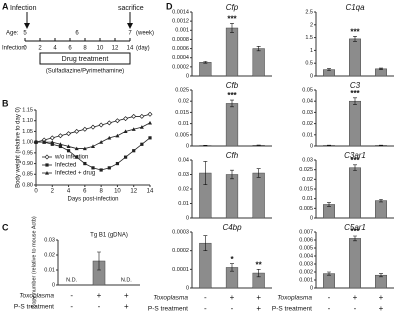  I want to click on day: 10, so click(100, 49).